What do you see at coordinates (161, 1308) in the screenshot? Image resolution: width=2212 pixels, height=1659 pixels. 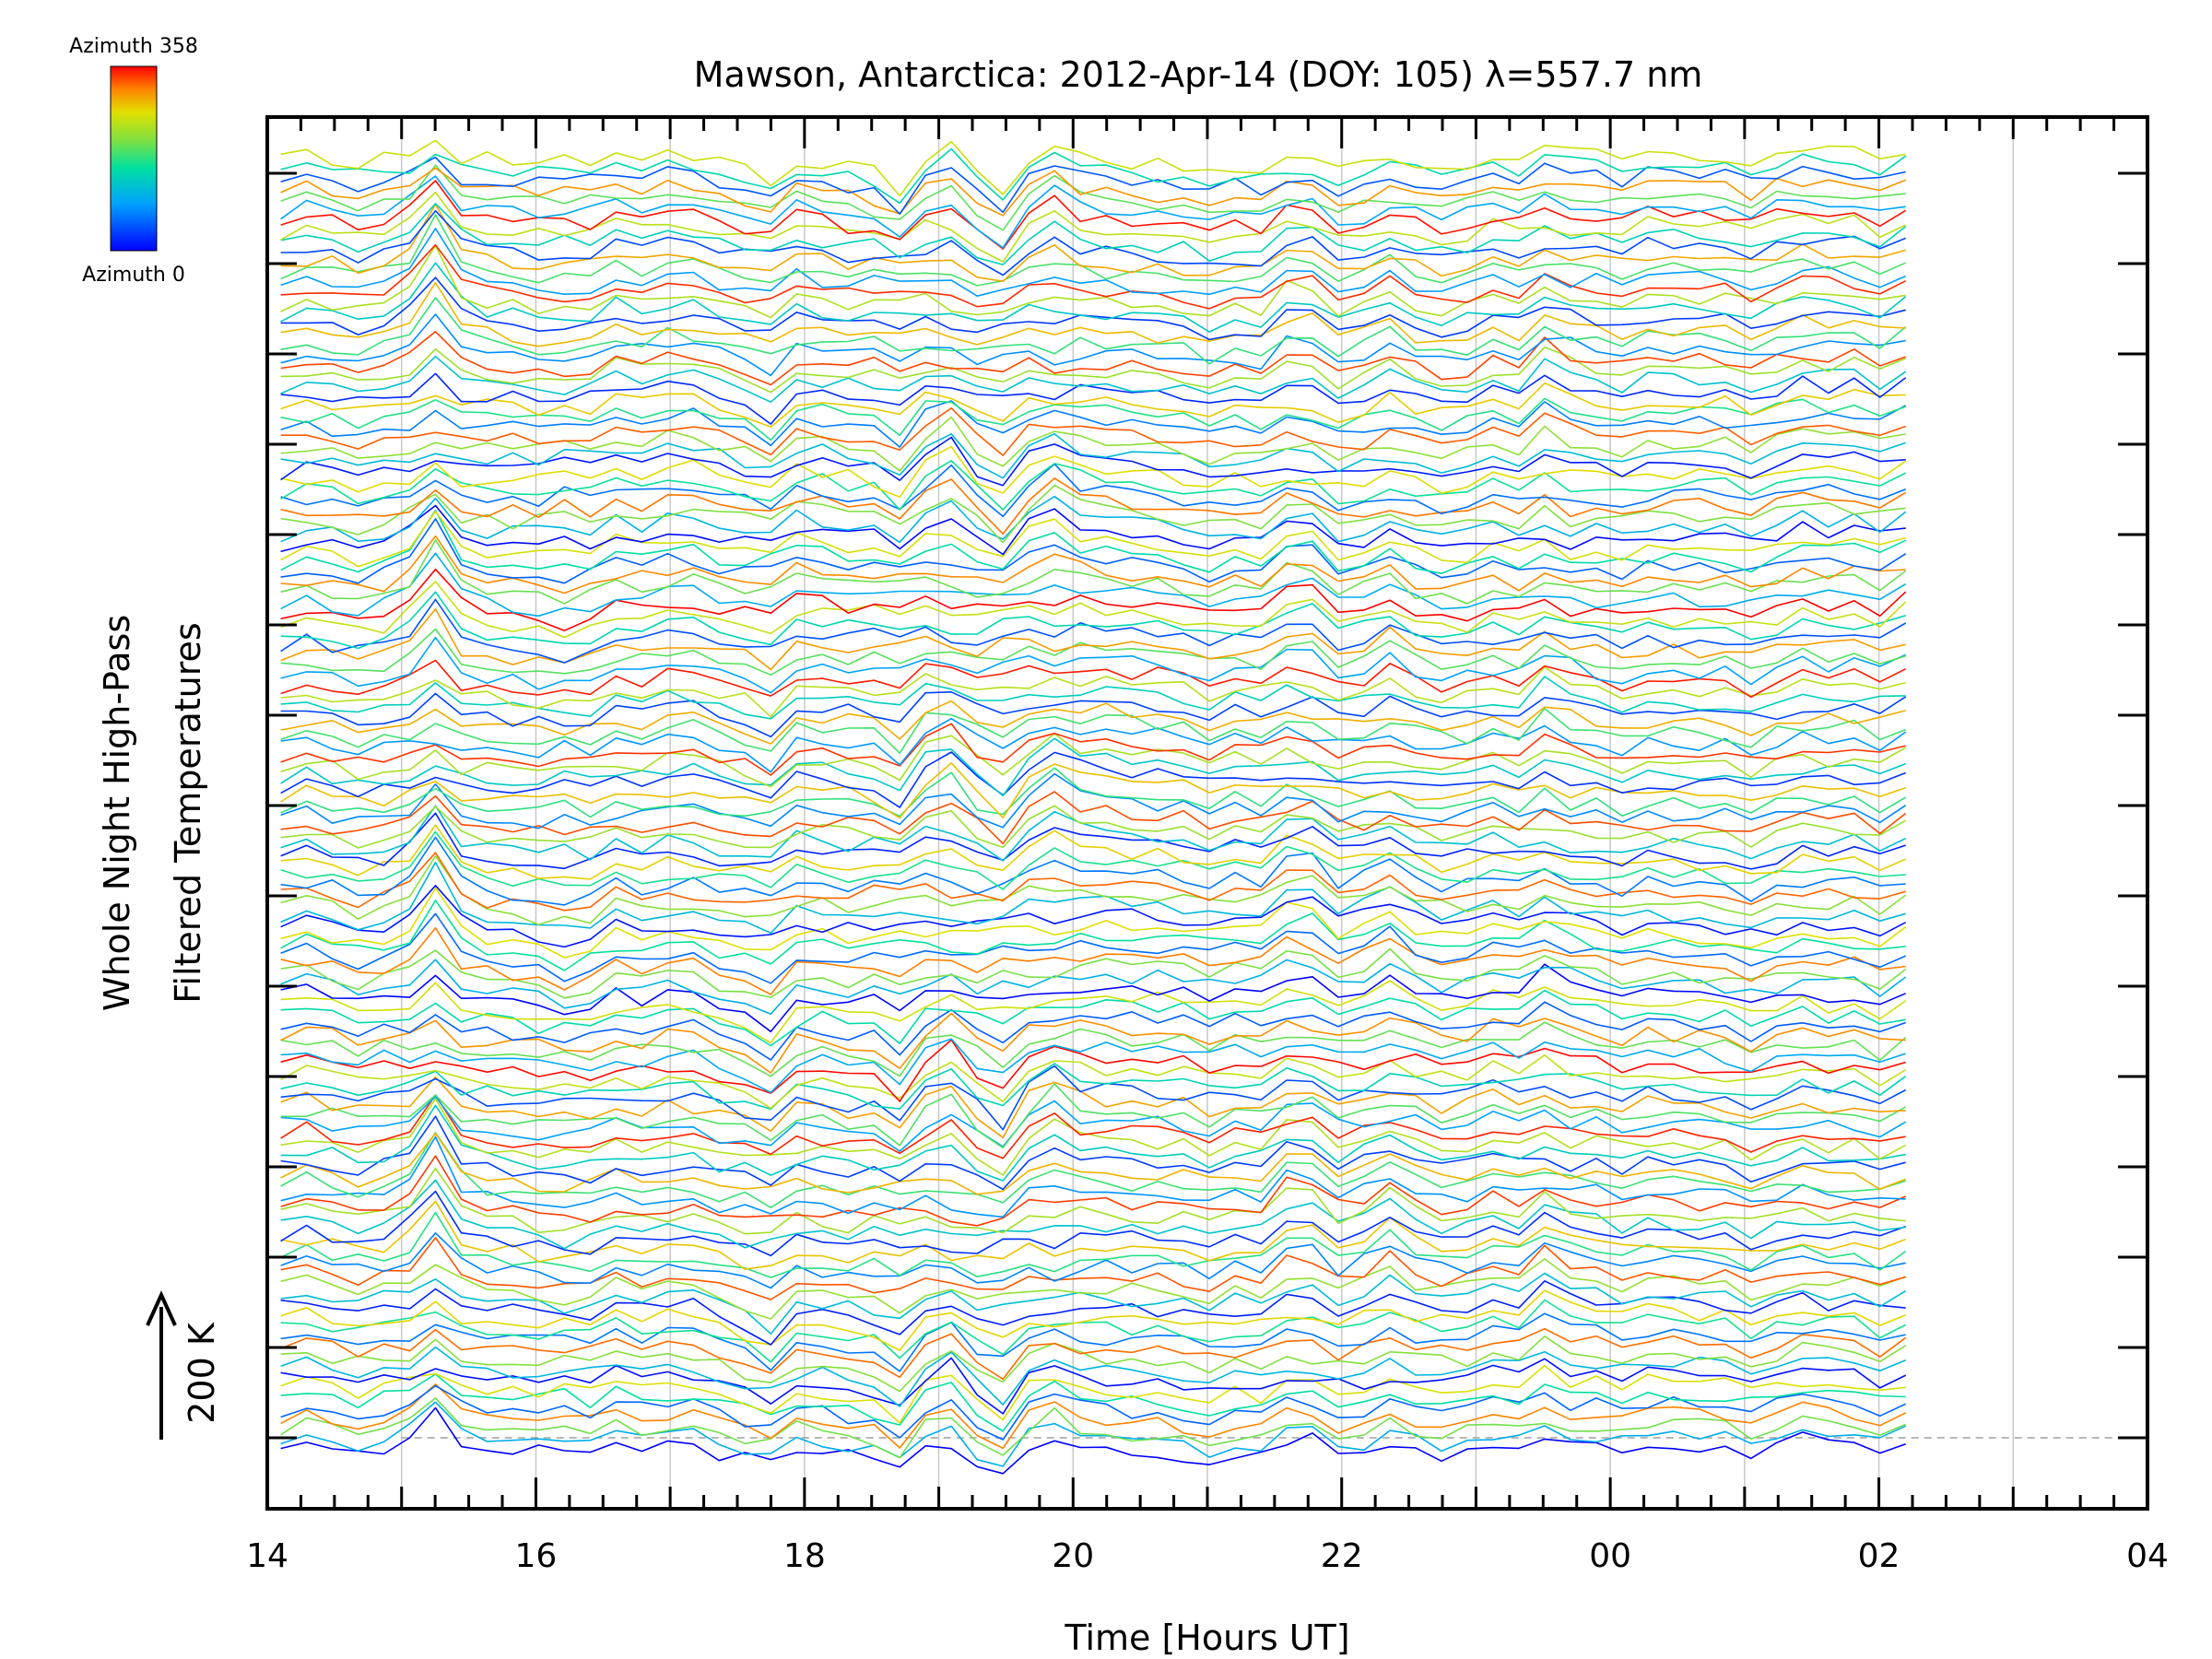 I see `scale-bar-arrow-head` at bounding box center [161, 1308].